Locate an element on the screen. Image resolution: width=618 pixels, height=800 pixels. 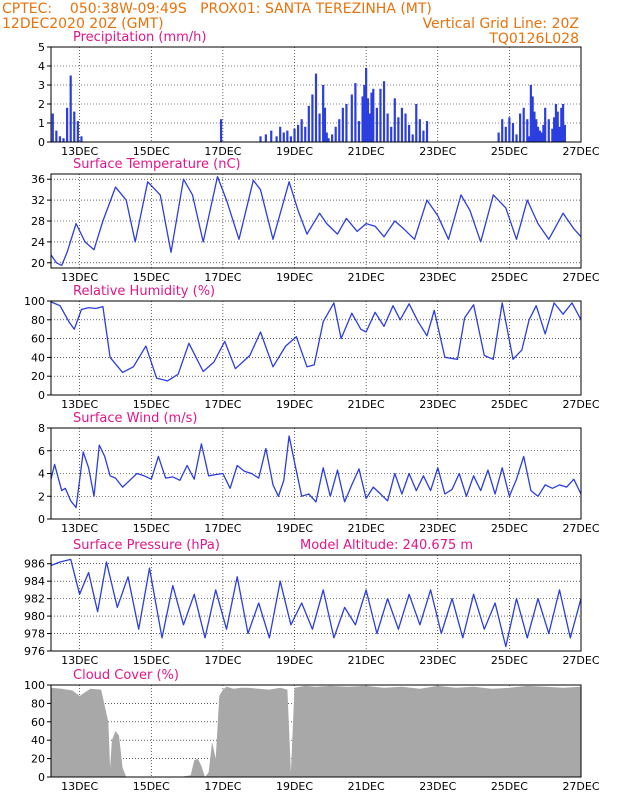
surface-temperature-nc-frame is located at coordinates (316, 221).